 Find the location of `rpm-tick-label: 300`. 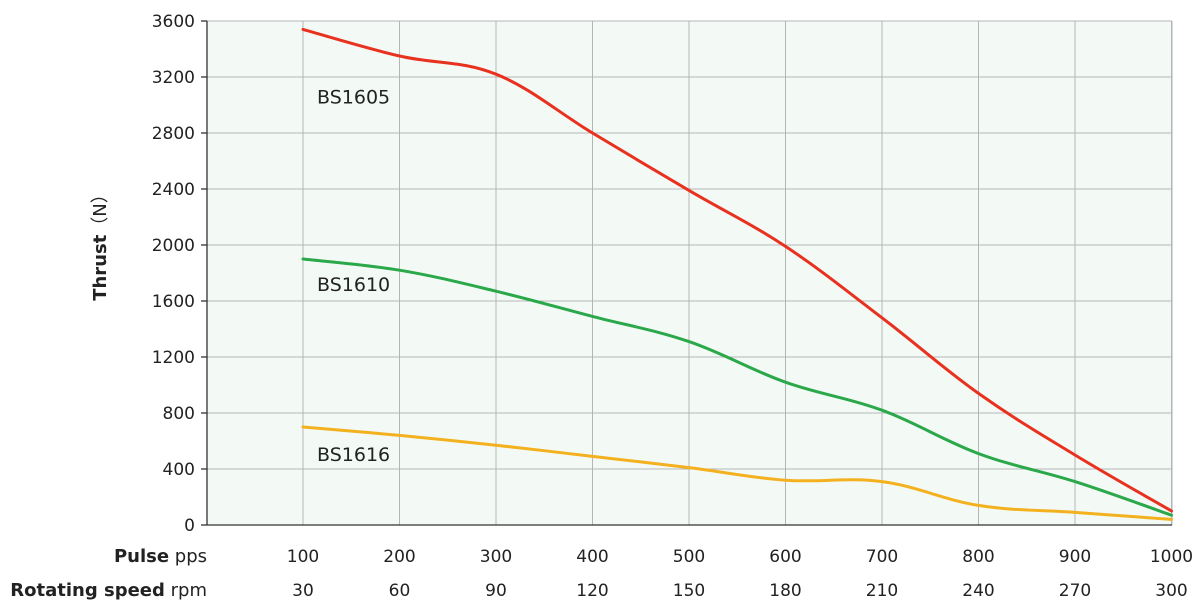

rpm-tick-label: 300 is located at coordinates (1171, 591).